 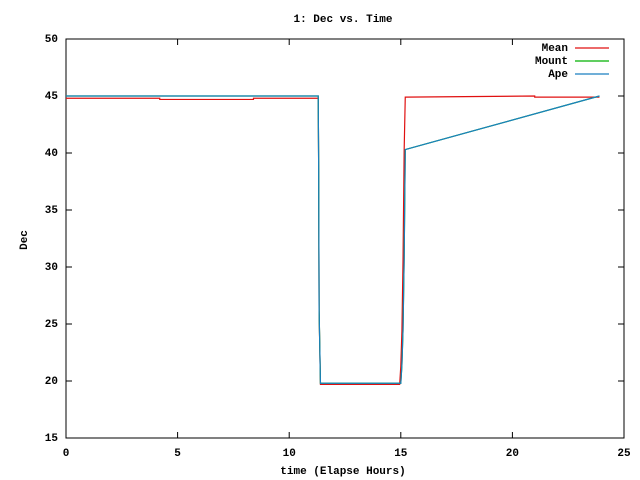 What do you see at coordinates (52, 211) in the screenshot?
I see `y-tick-label: 35` at bounding box center [52, 211].